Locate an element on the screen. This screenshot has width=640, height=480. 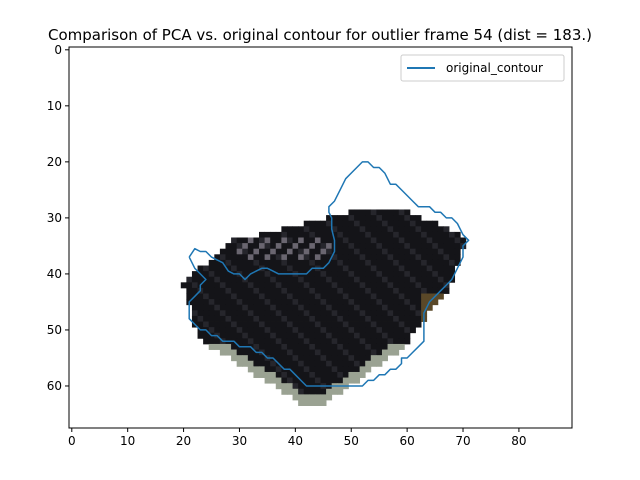
legend: original_contour is located at coordinates (482, 68).